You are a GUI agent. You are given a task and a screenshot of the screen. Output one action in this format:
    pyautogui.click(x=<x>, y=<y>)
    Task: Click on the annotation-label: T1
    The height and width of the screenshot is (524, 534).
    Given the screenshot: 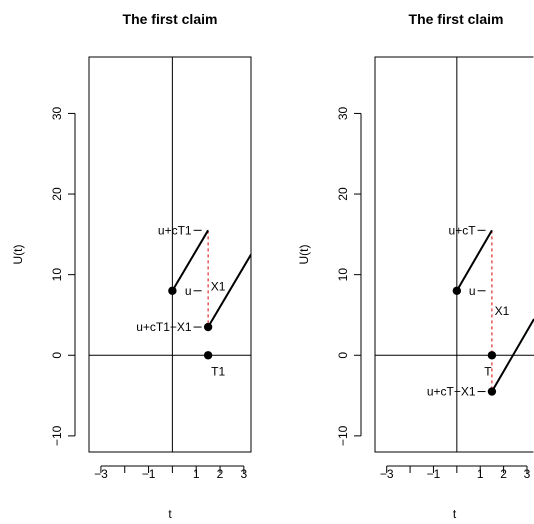 What is the action you would take?
    pyautogui.click(x=218, y=371)
    